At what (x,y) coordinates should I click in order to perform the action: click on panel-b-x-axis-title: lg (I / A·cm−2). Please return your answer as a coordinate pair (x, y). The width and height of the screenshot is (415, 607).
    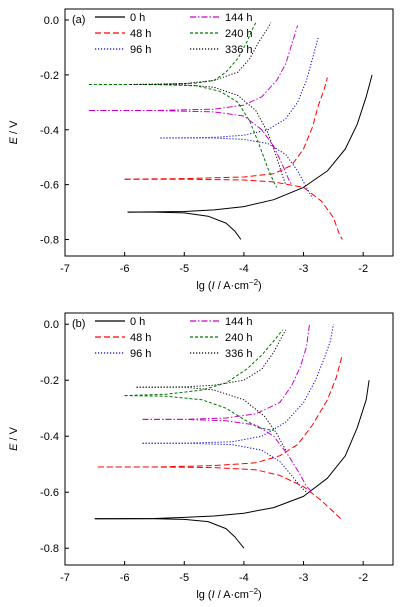
    Looking at the image, I should click on (228, 594).